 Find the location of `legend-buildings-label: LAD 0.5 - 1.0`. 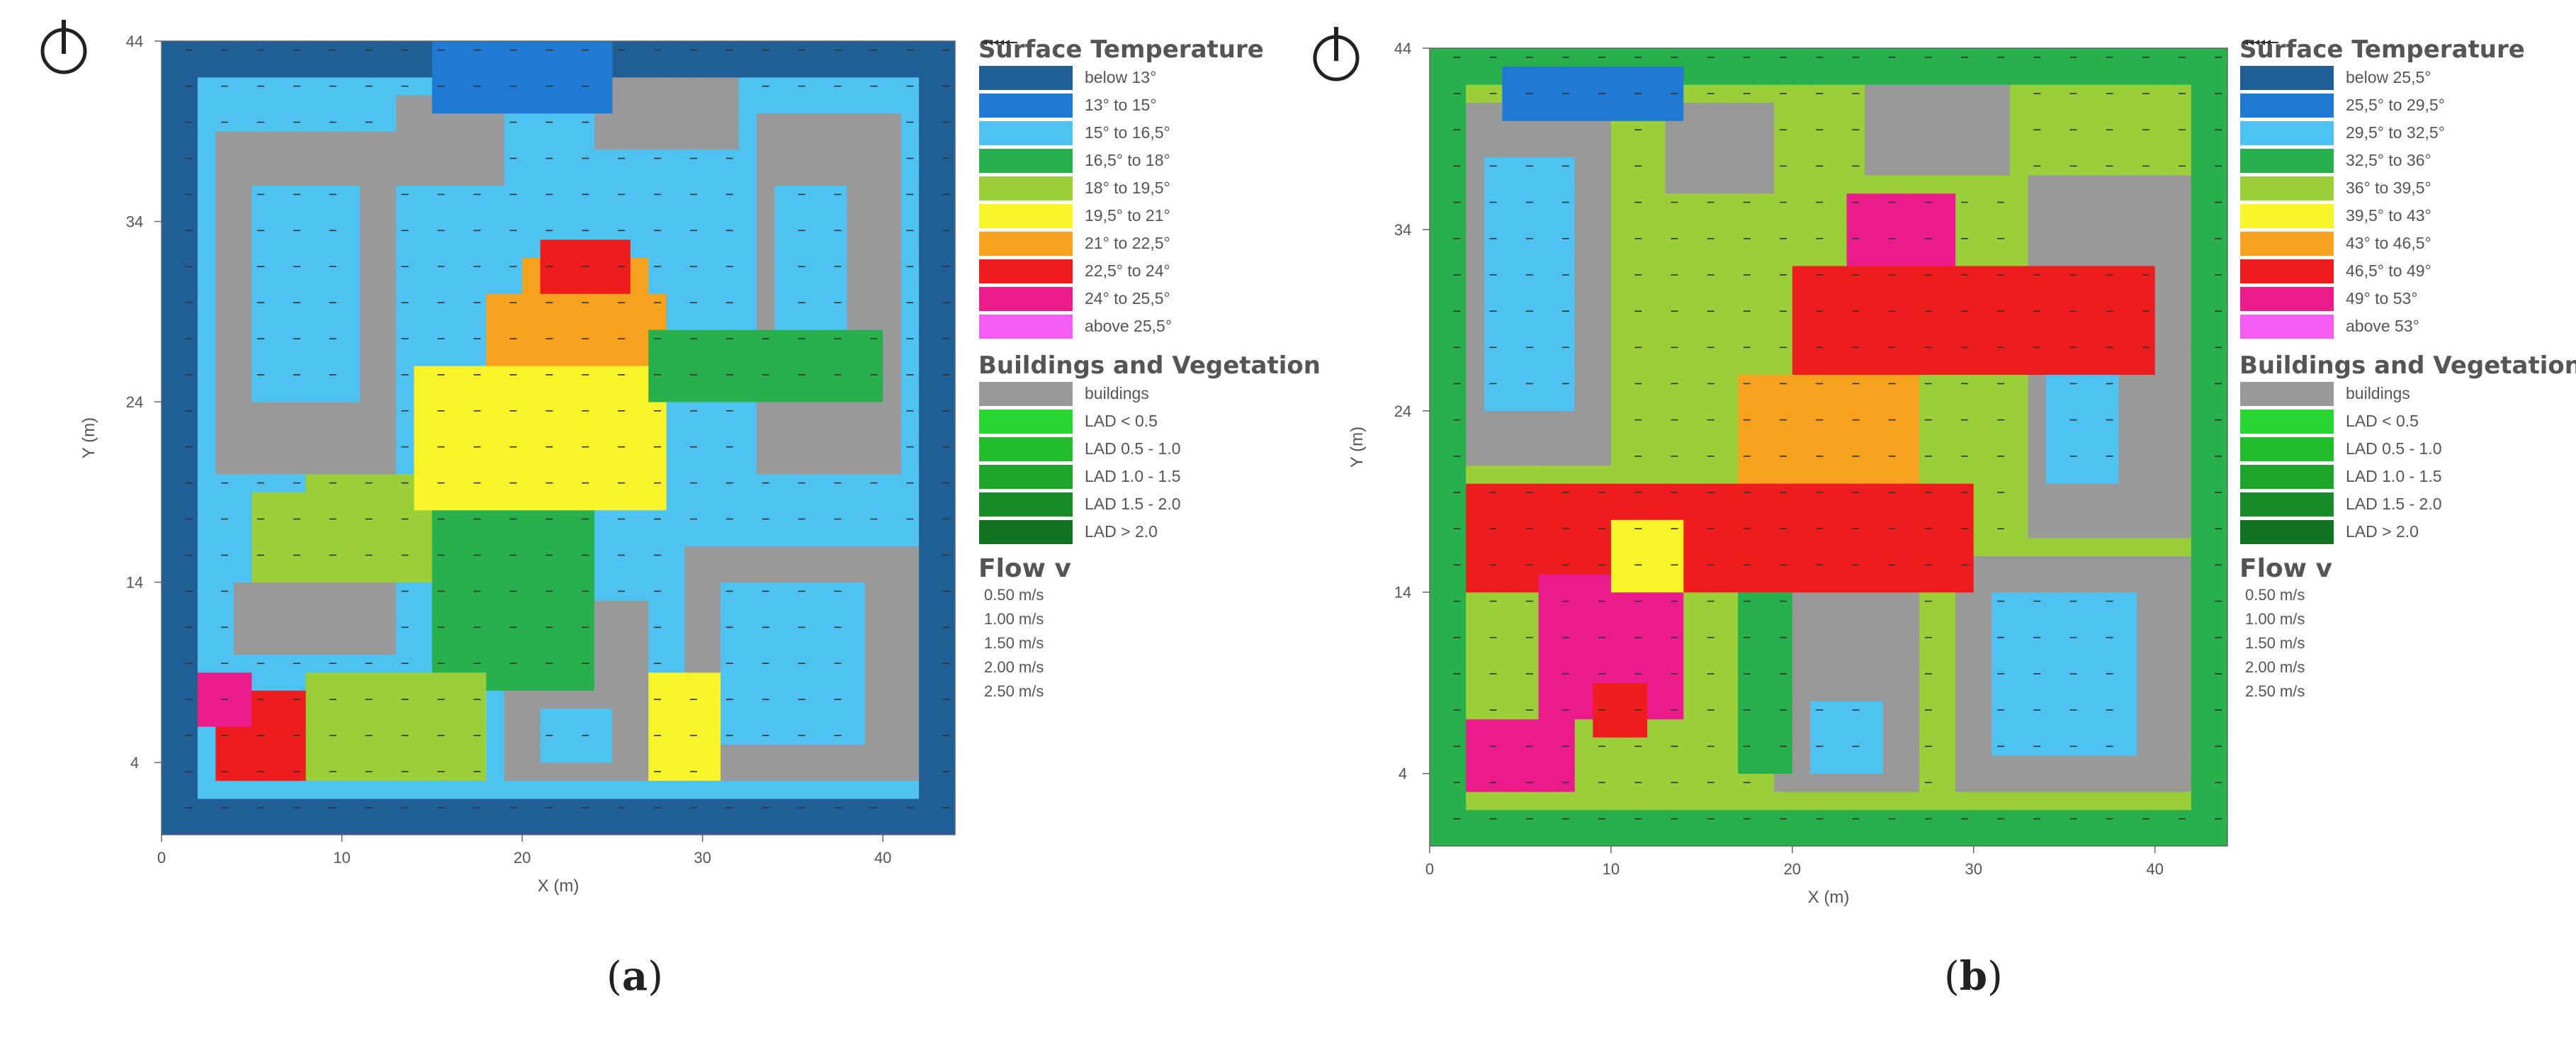

legend-buildings-label: LAD 0.5 - 1.0 is located at coordinates (2394, 448).